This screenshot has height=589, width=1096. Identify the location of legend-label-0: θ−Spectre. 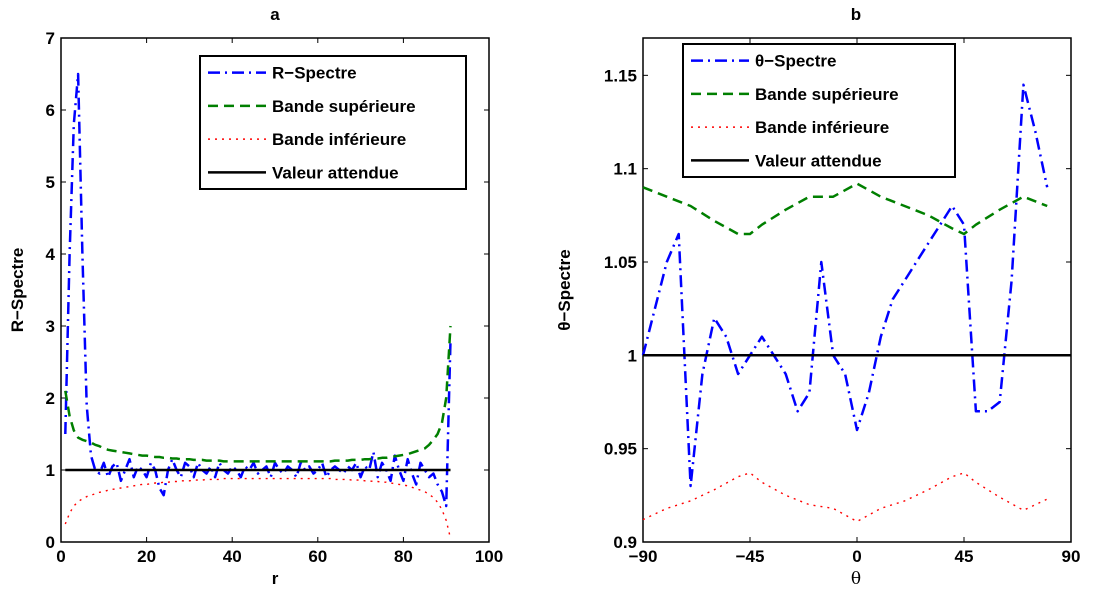
(795, 61).